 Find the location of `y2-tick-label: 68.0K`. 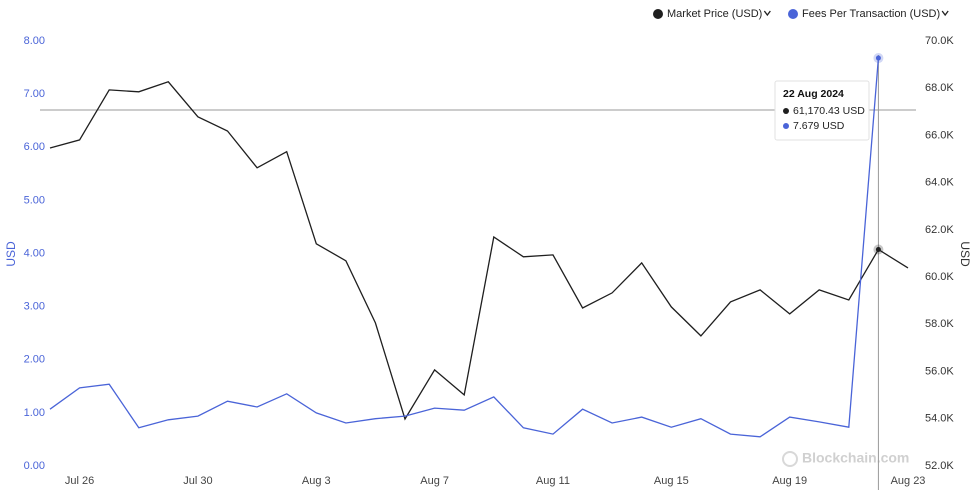

y2-tick-label: 68.0K is located at coordinates (939, 88).